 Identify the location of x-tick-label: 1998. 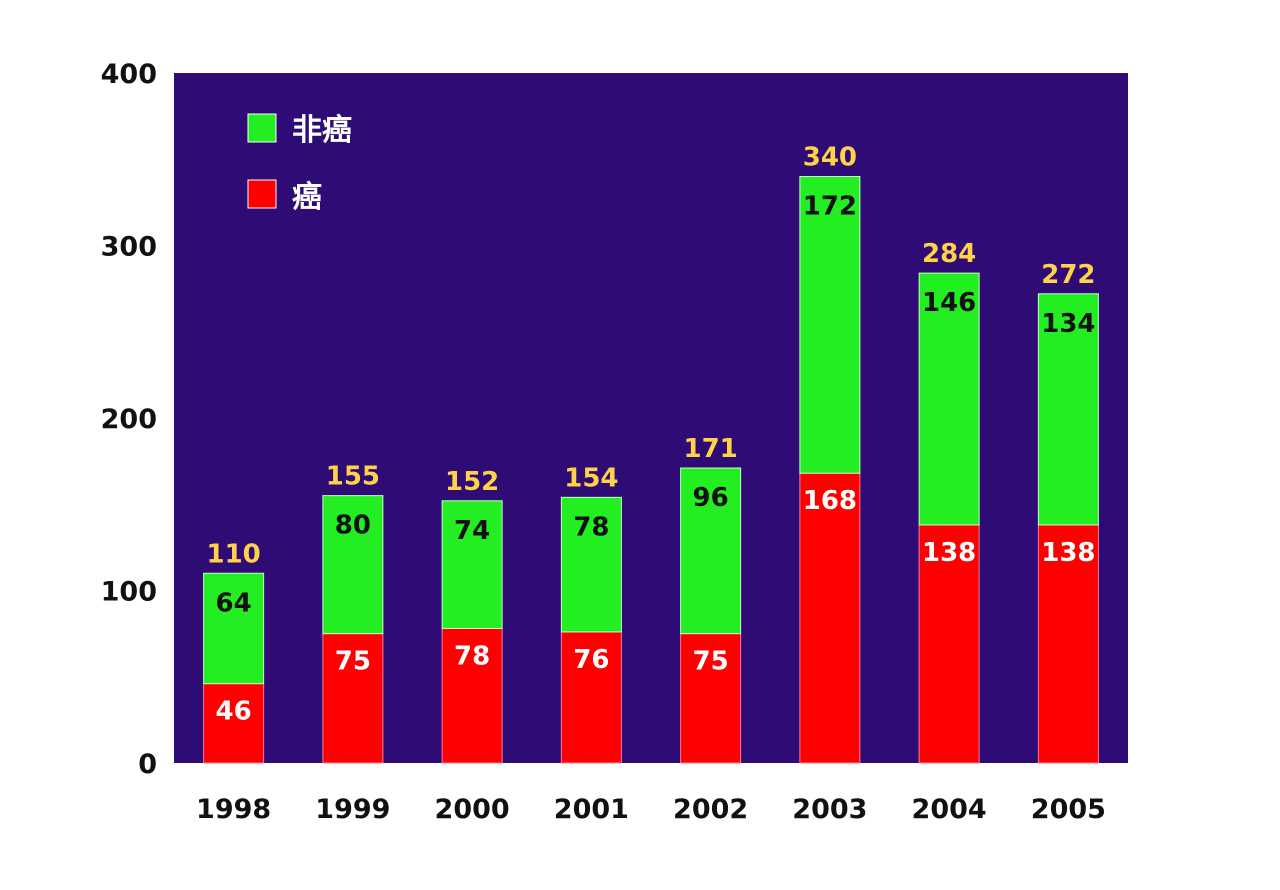
(233, 809).